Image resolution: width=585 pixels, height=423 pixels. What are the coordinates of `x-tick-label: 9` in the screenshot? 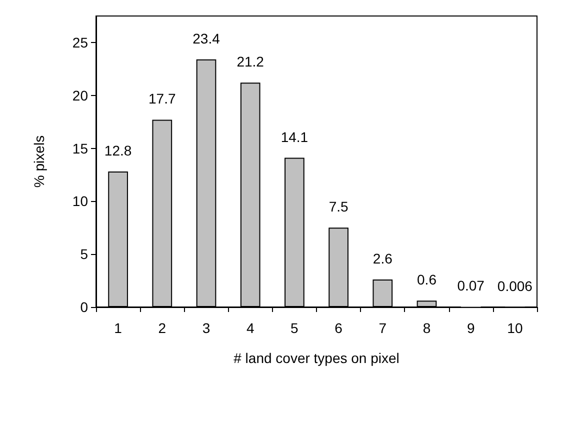 It's located at (470, 328).